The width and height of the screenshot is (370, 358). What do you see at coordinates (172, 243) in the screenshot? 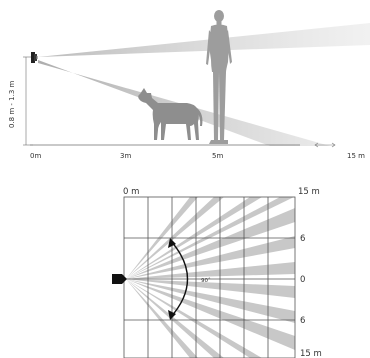
I see `arc-arrowhead-top-icon` at bounding box center [172, 243].